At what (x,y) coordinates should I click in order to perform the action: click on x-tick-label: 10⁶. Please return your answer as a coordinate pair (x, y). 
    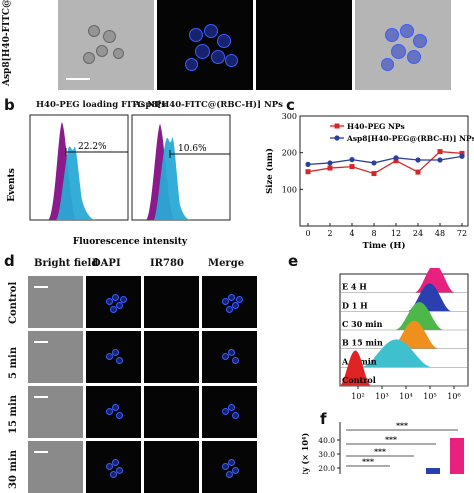
    Looking at the image, I should click on (453, 396).